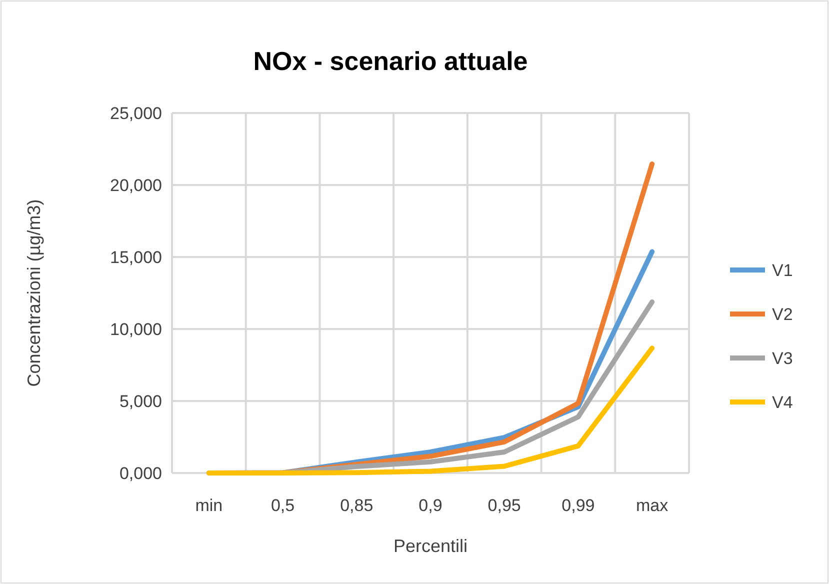 The height and width of the screenshot is (584, 829). Describe the element at coordinates (136, 185) in the screenshot. I see `y-tick-label: 20,000` at that location.